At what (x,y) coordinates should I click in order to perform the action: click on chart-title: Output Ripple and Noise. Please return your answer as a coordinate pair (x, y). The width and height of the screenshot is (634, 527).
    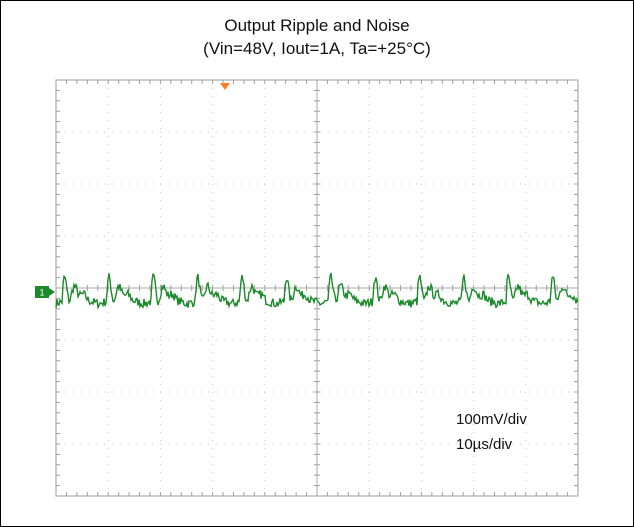
    Looking at the image, I should click on (317, 25).